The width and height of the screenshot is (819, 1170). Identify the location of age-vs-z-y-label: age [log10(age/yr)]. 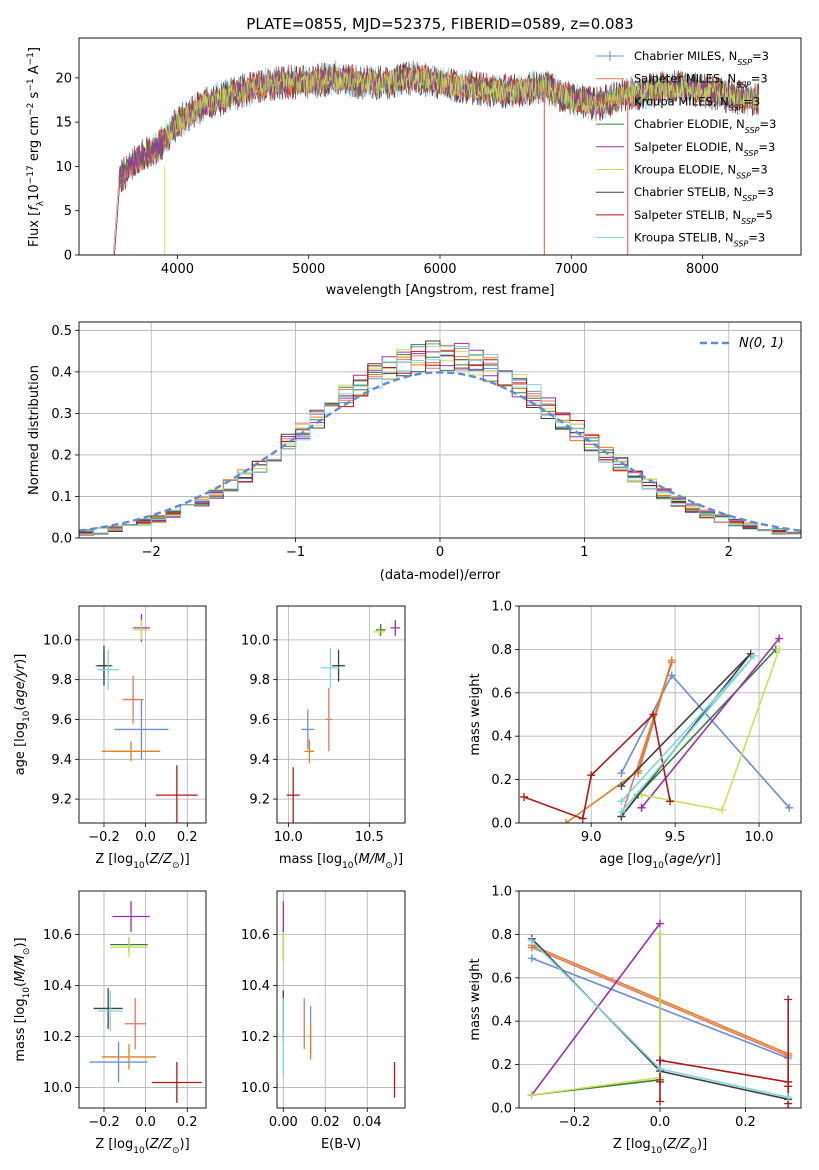
(22, 715).